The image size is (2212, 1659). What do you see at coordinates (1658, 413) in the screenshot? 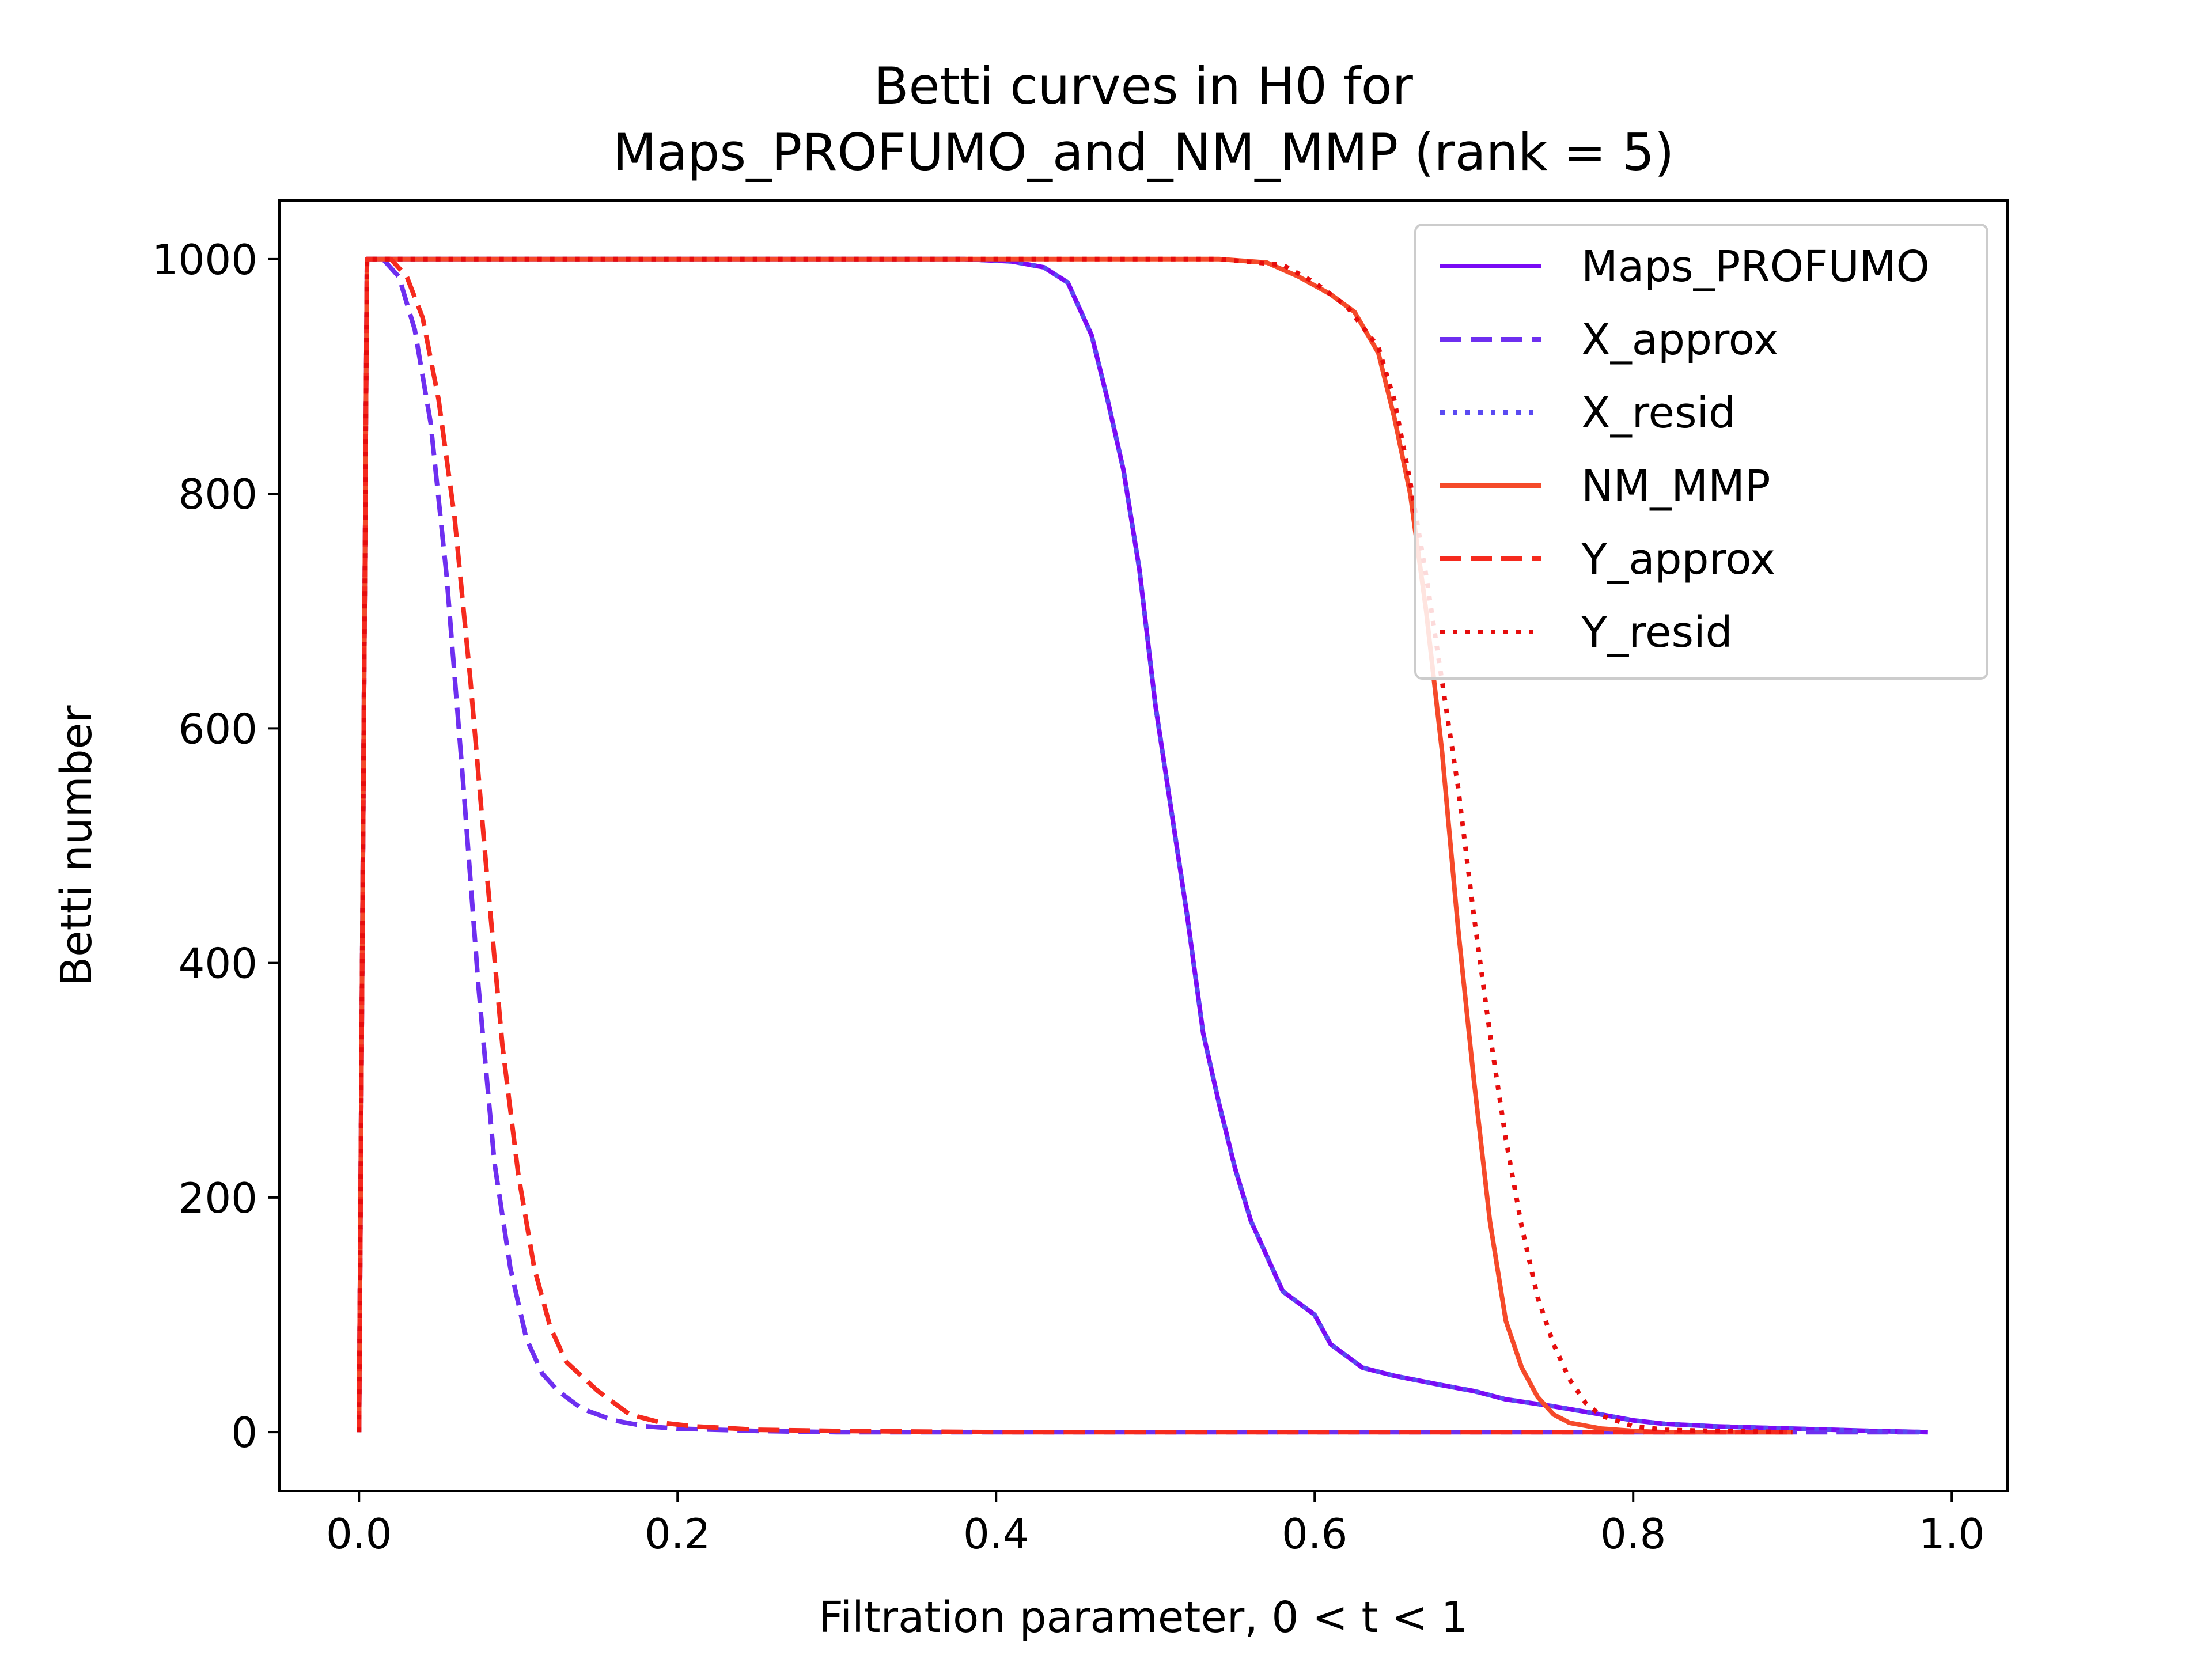
I see `legend-label: X_resid` at bounding box center [1658, 413].